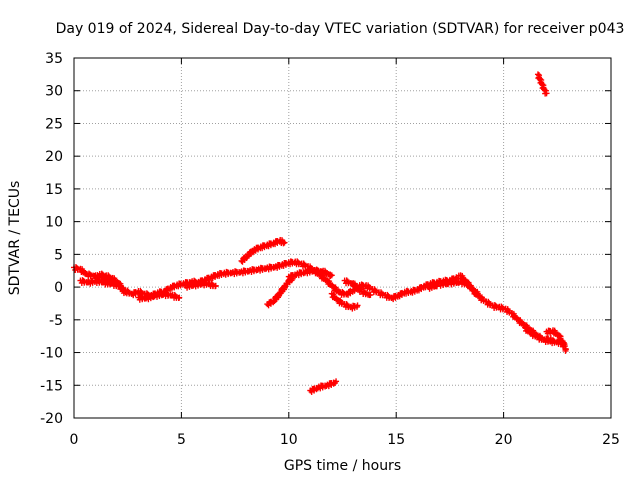 The height and width of the screenshot is (480, 640). What do you see at coordinates (344, 301) in the screenshot?
I see `series-branch-post-peak` at bounding box center [344, 301].